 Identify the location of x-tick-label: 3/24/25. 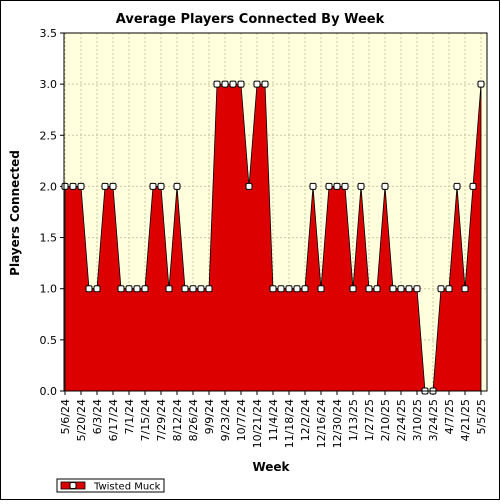
(433, 420).